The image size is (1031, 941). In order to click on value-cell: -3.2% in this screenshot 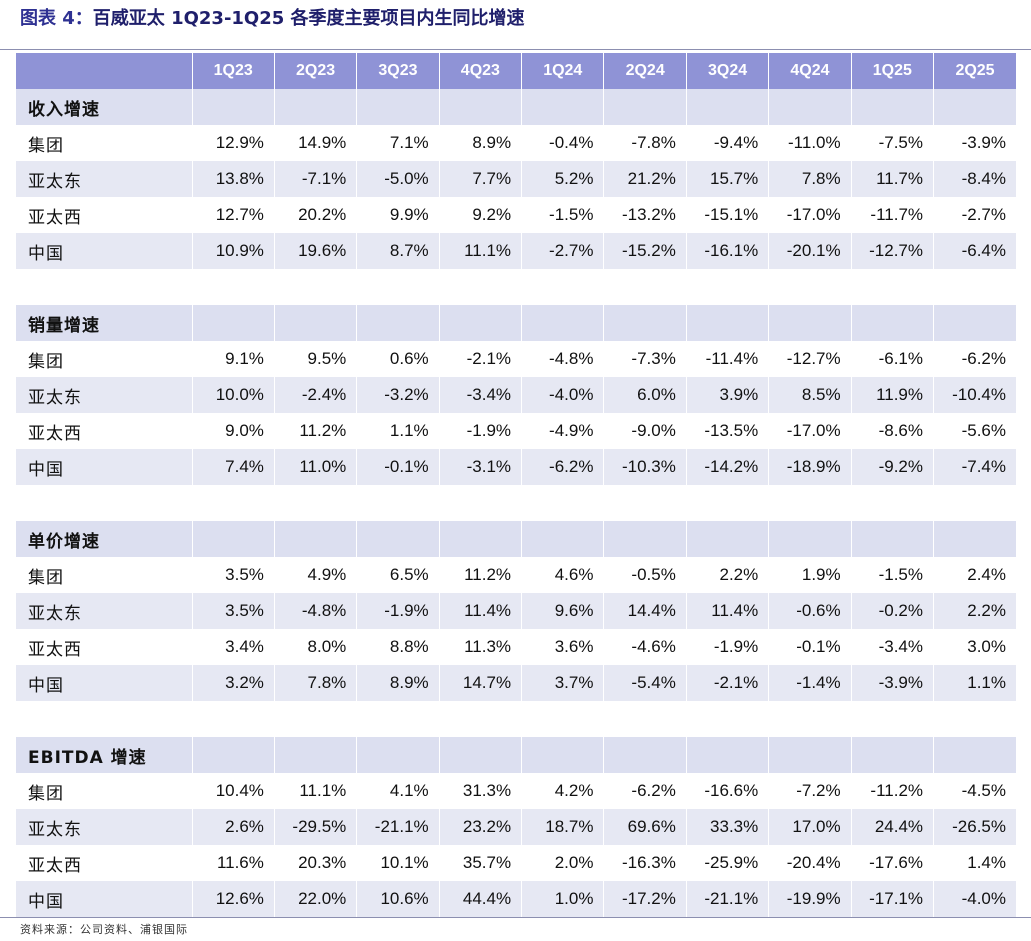, I will do `click(398, 395)`.